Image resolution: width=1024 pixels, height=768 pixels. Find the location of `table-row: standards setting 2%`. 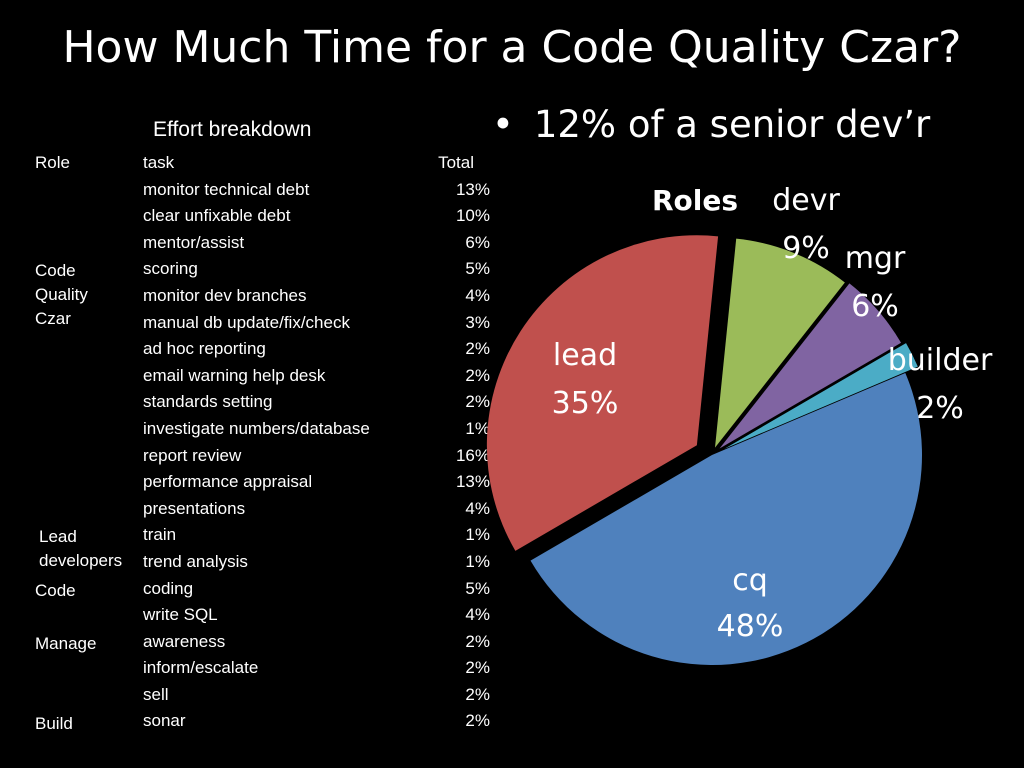

table-row: standards setting 2% is located at coordinates (262, 403).